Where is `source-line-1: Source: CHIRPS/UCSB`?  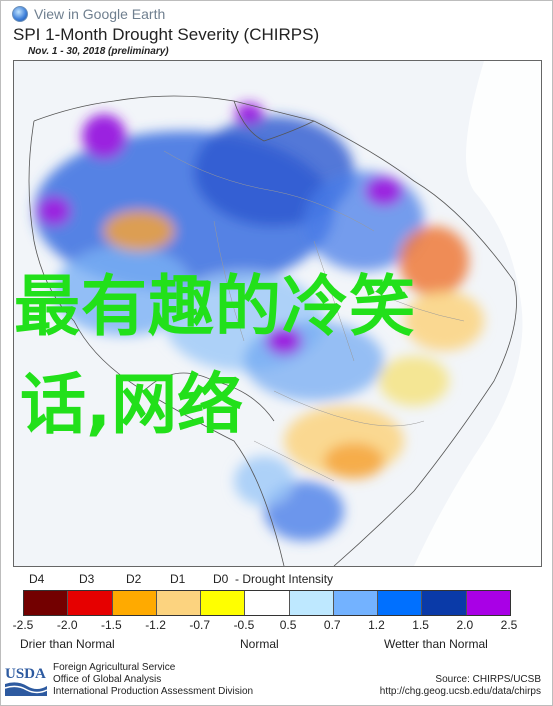 source-line-1: Source: CHIRPS/UCSB is located at coordinates (488, 679).